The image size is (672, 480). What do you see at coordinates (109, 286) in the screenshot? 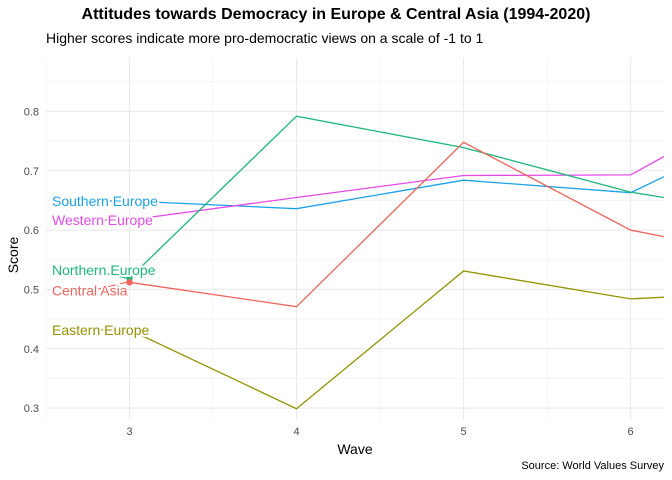
I see `series-label-connector-central-asia` at bounding box center [109, 286].